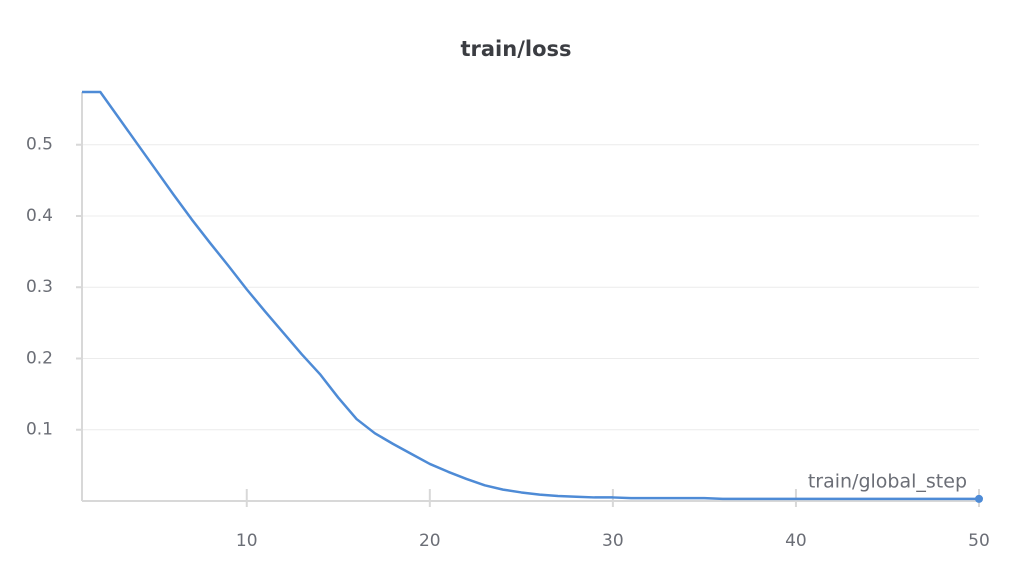  What do you see at coordinates (39, 145) in the screenshot?
I see `y-tick-label: 0.5` at bounding box center [39, 145].